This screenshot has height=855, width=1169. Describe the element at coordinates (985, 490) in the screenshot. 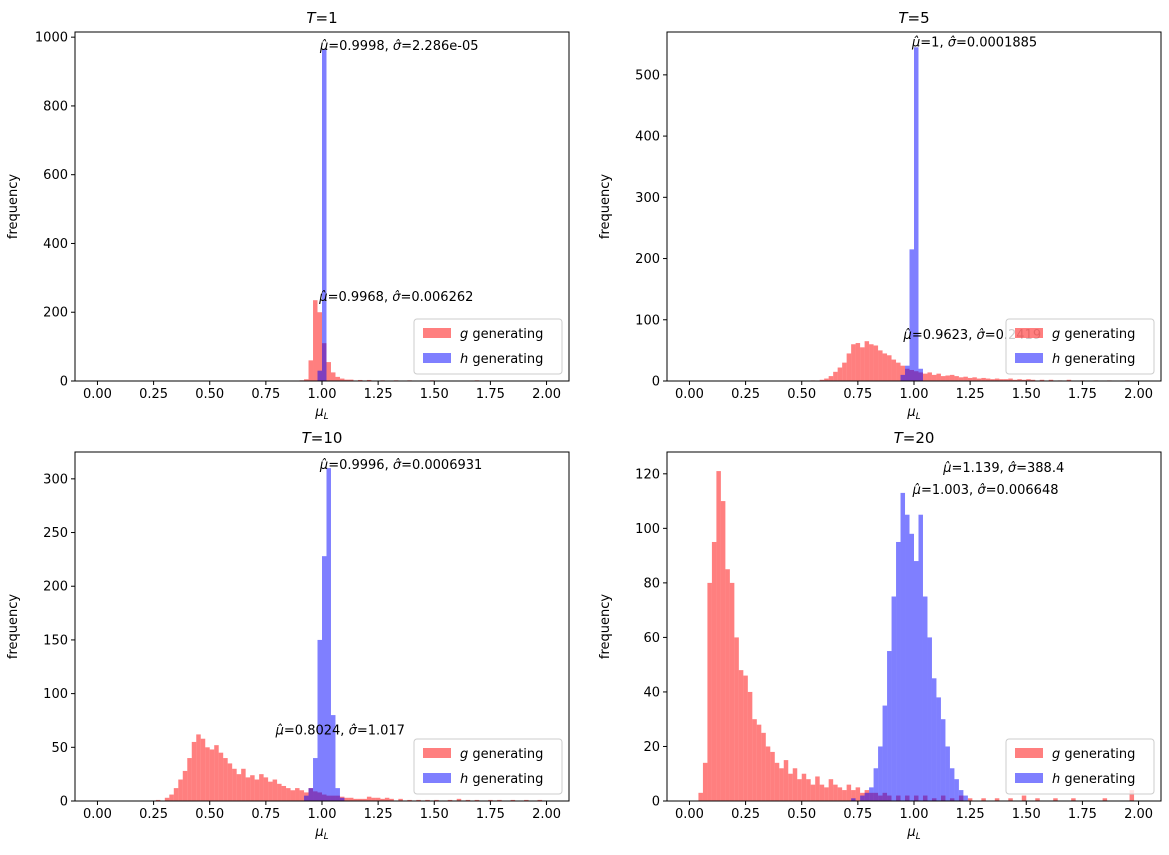

I see `stat-annotation: μ̂=1.003, σ̂=0.006648` at that location.